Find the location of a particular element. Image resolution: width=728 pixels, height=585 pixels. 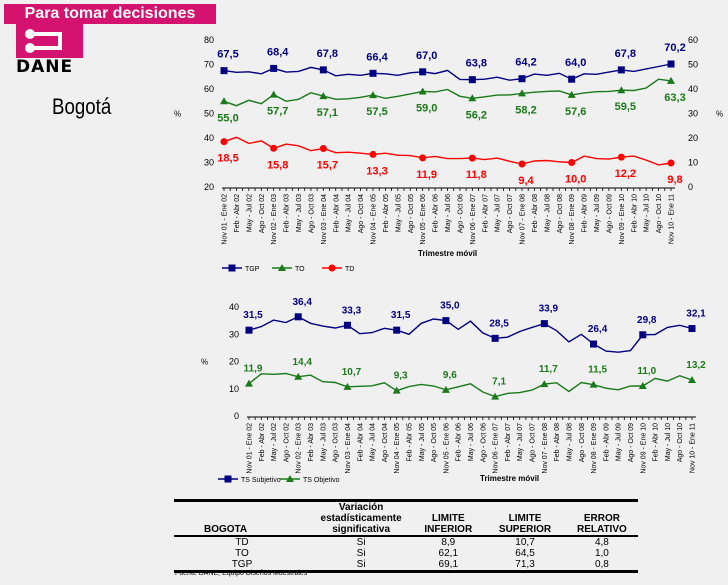

x-tick-label: May - Jul 05 is located at coordinates (422, 442).